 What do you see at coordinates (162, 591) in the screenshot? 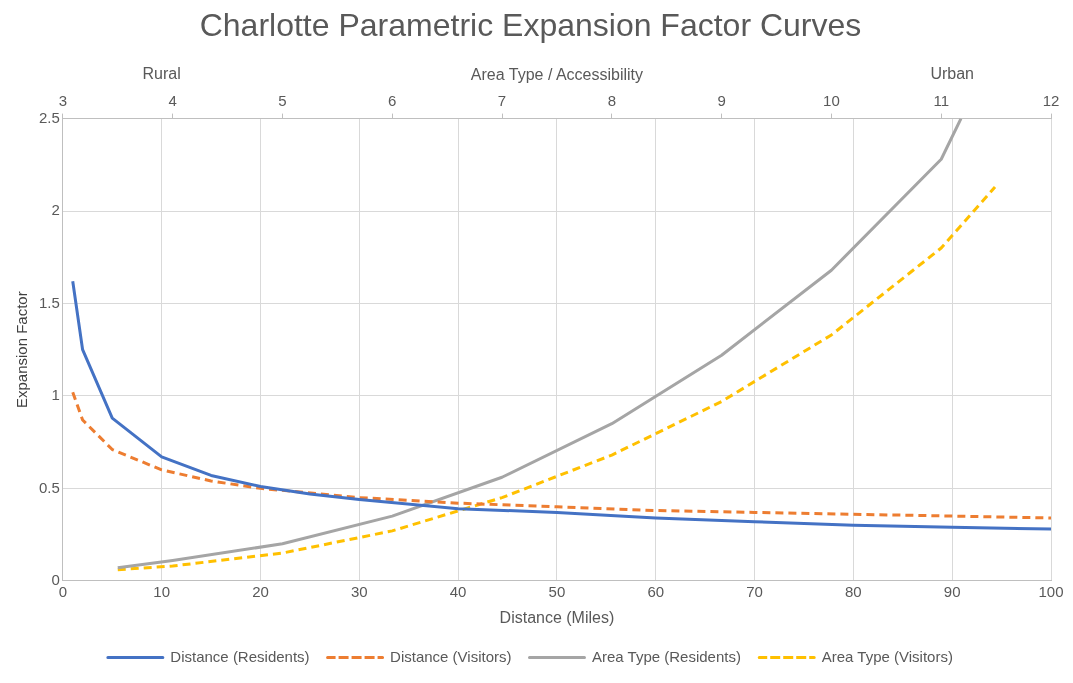
I see `x-tick-label: 10` at bounding box center [162, 591].